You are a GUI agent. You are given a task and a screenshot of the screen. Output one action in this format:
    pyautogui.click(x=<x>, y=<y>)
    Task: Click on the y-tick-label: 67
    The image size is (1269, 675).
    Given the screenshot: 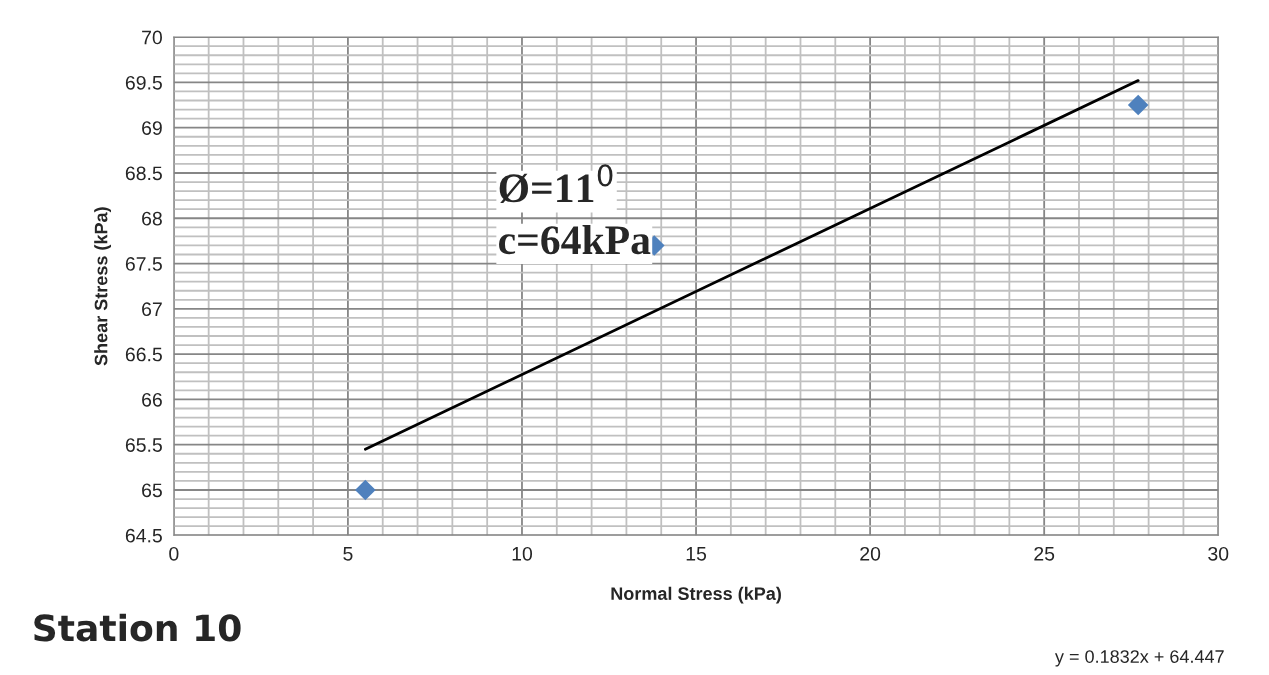 What is the action you would take?
    pyautogui.click(x=152, y=309)
    